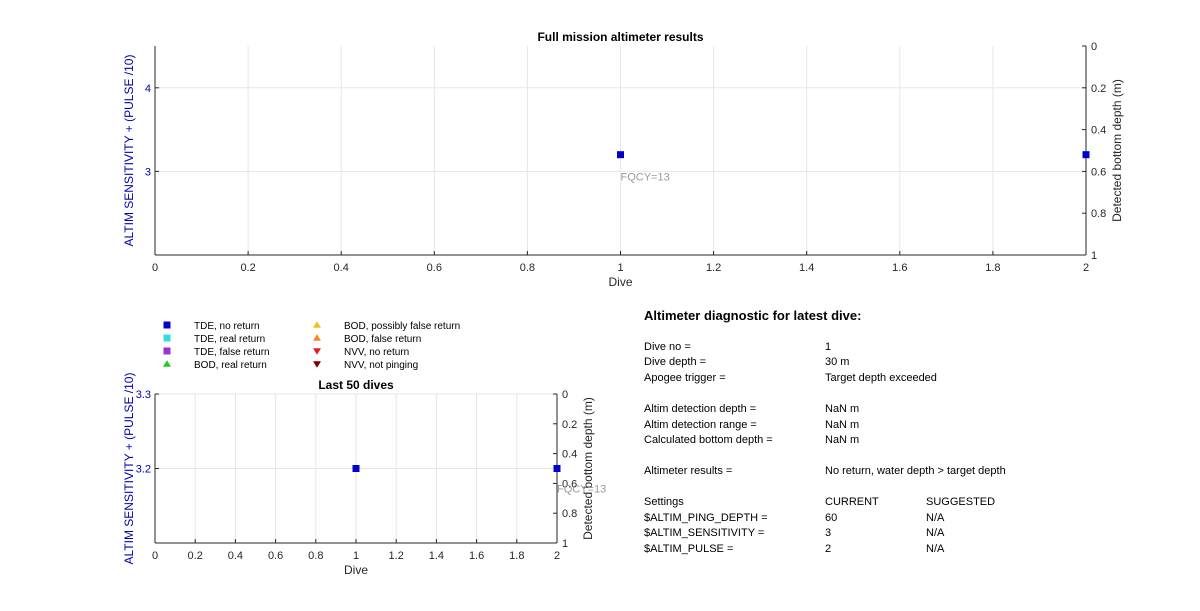 This screenshot has width=1200, height=611. Describe the element at coordinates (915, 471) in the screenshot. I see `altimeter-results-value: No return, water depth > target depth` at that location.